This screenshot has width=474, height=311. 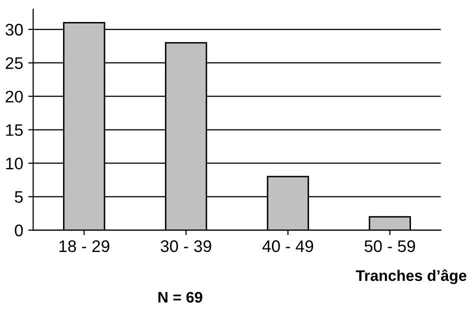 I want to click on x-tick-label: 18 - 29, so click(x=84, y=246).